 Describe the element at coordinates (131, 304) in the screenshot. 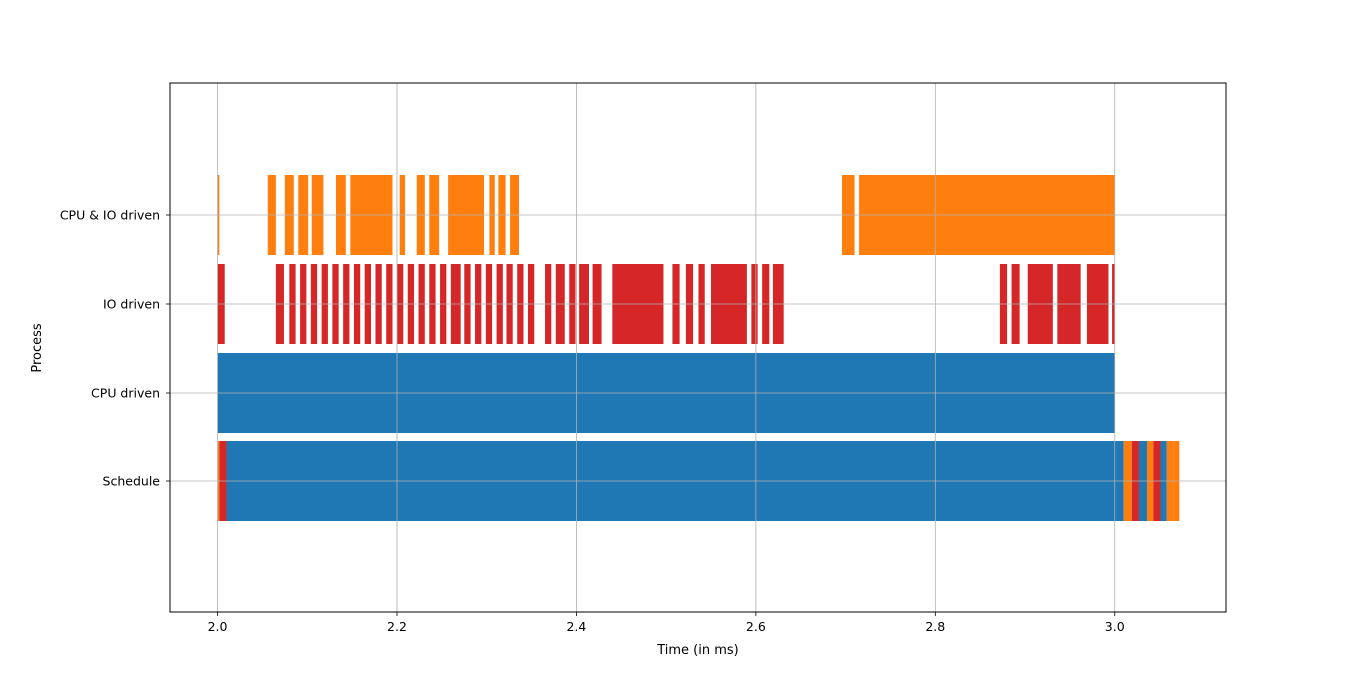

I see `y-tick-label-io-driven: IO driven` at that location.